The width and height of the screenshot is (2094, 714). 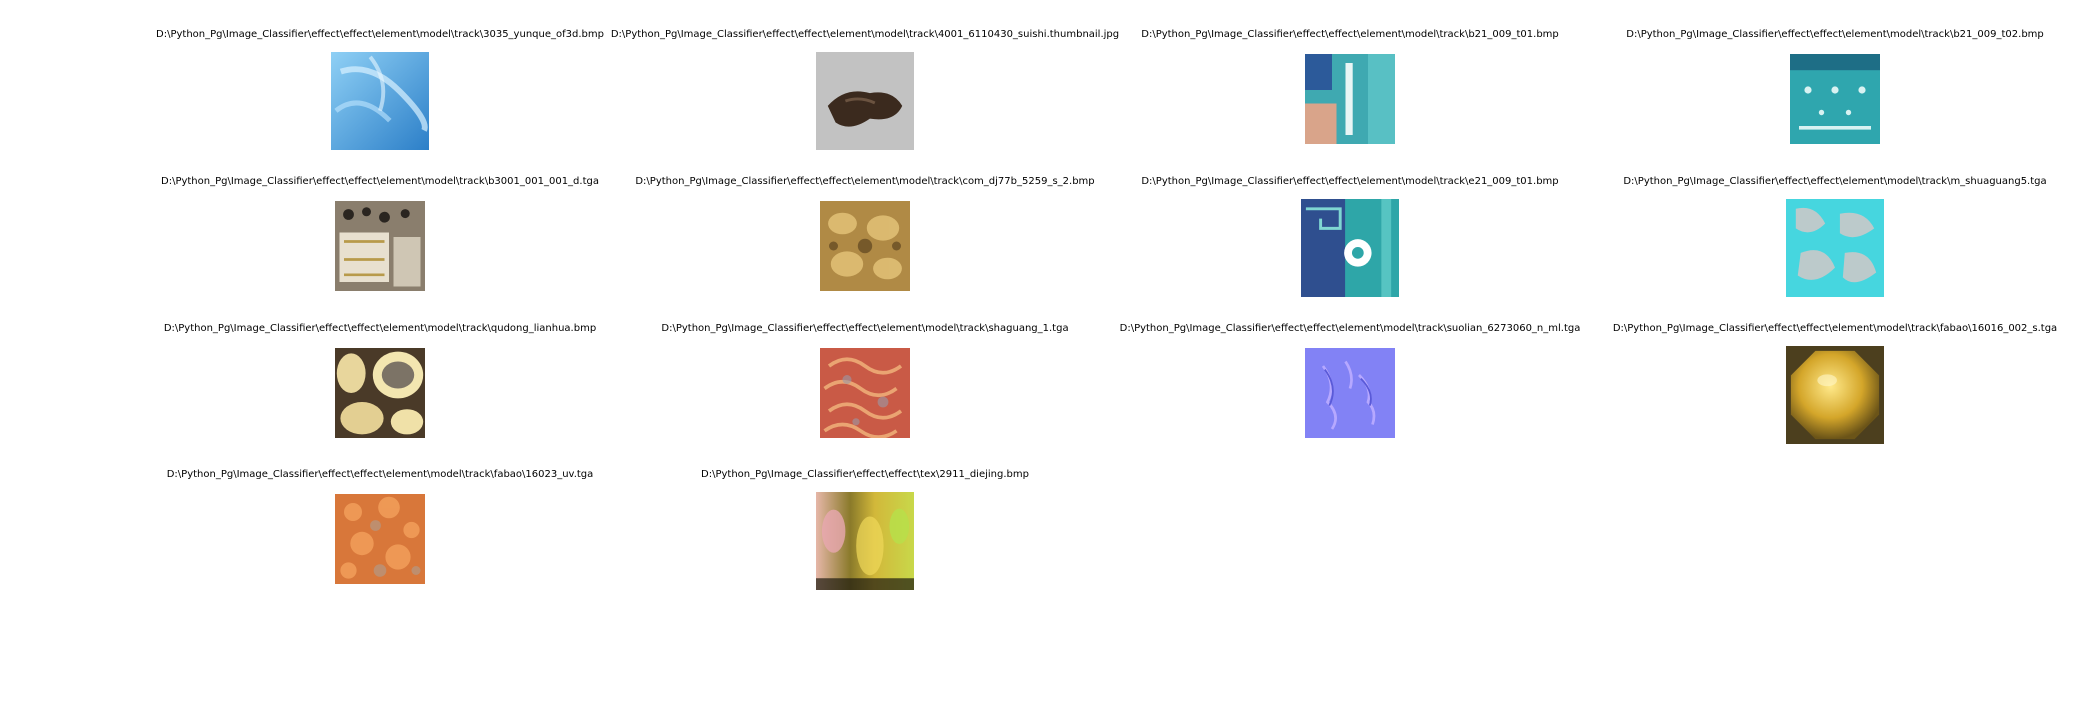 What do you see at coordinates (380, 393) in the screenshot?
I see `gold-lotus-rings-thumbnail` at bounding box center [380, 393].